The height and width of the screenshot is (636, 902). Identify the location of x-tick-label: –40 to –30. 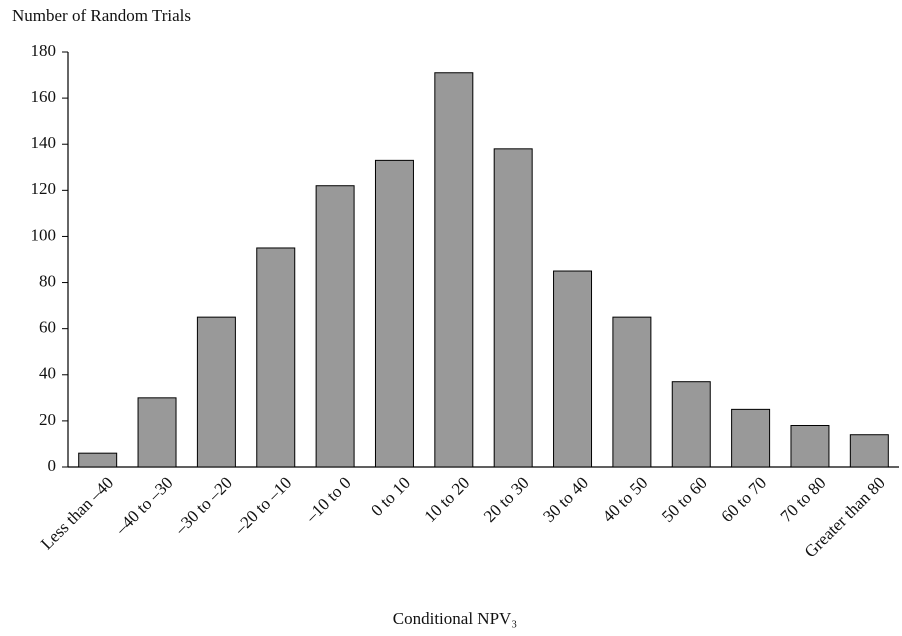
(144, 506).